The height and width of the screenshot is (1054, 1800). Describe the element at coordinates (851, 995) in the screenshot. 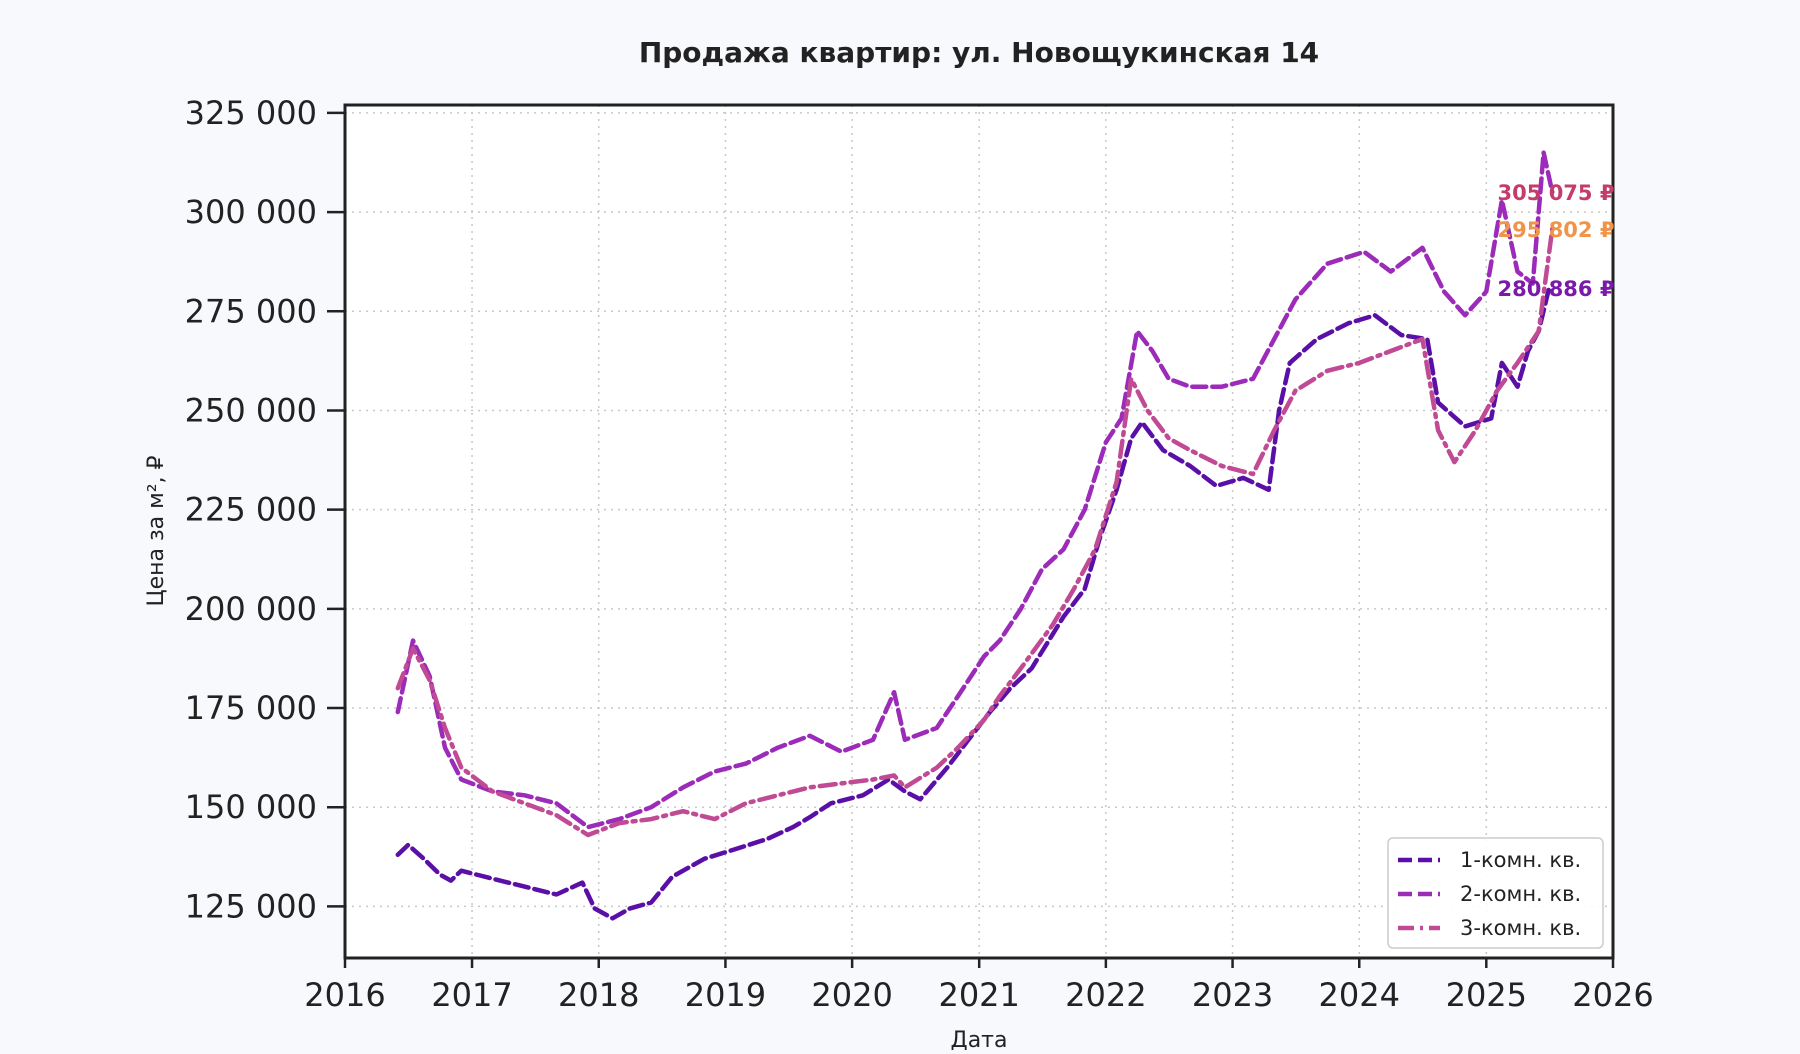

I see `x-tick-label: 2020` at that location.